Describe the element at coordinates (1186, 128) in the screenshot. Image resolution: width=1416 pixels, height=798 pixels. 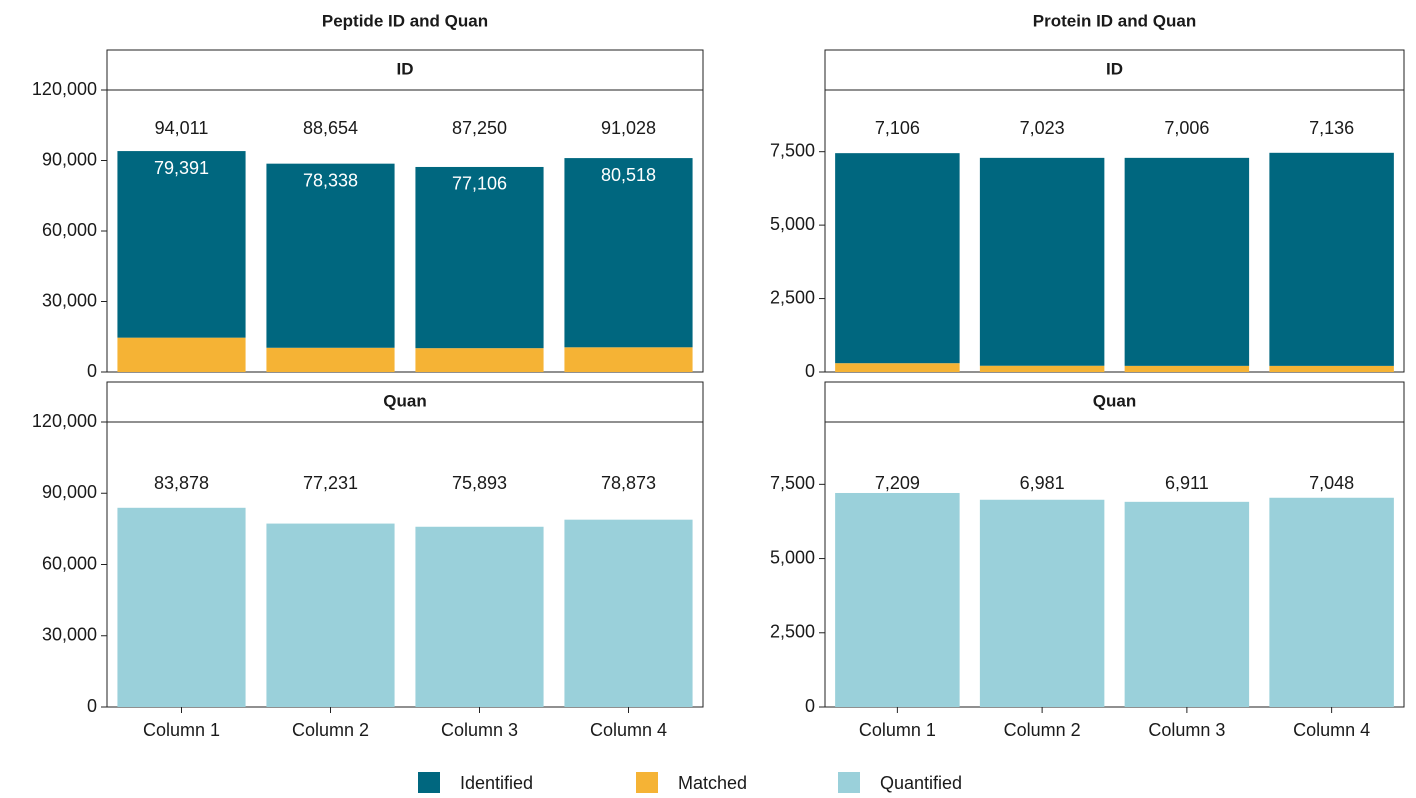
I see `total-label: 7,006` at that location.